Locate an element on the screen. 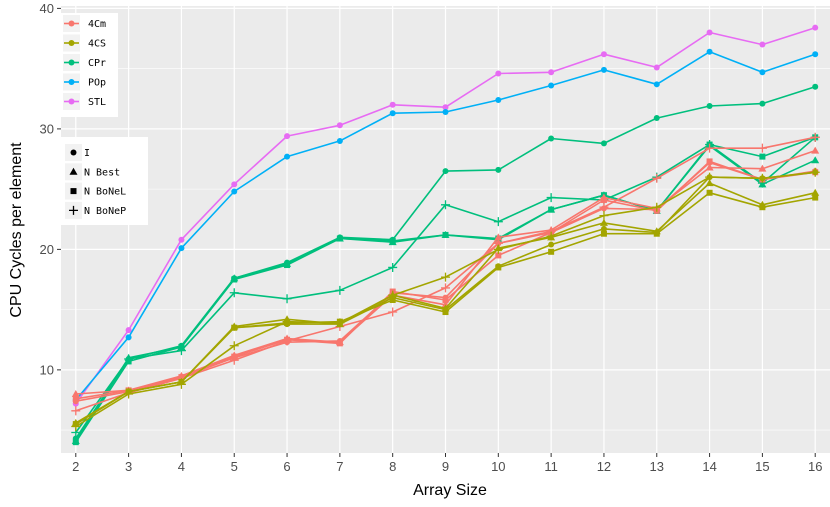  x-tick-label: 10 is located at coordinates (498, 466).